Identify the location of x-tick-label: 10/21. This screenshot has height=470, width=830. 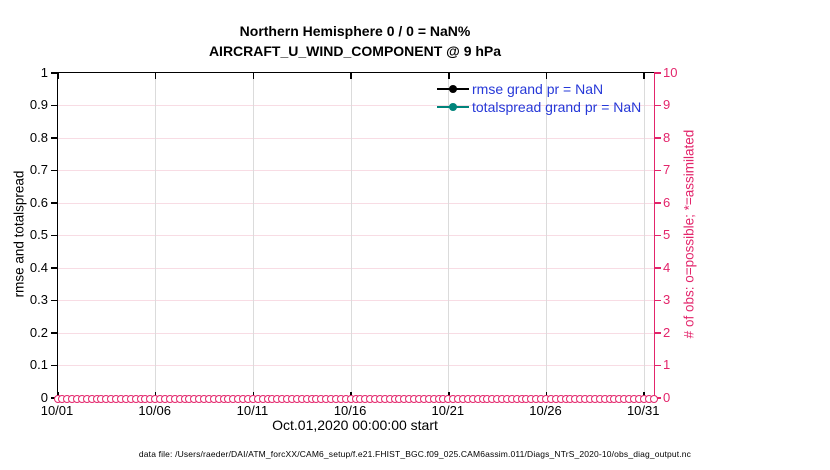
(448, 410).